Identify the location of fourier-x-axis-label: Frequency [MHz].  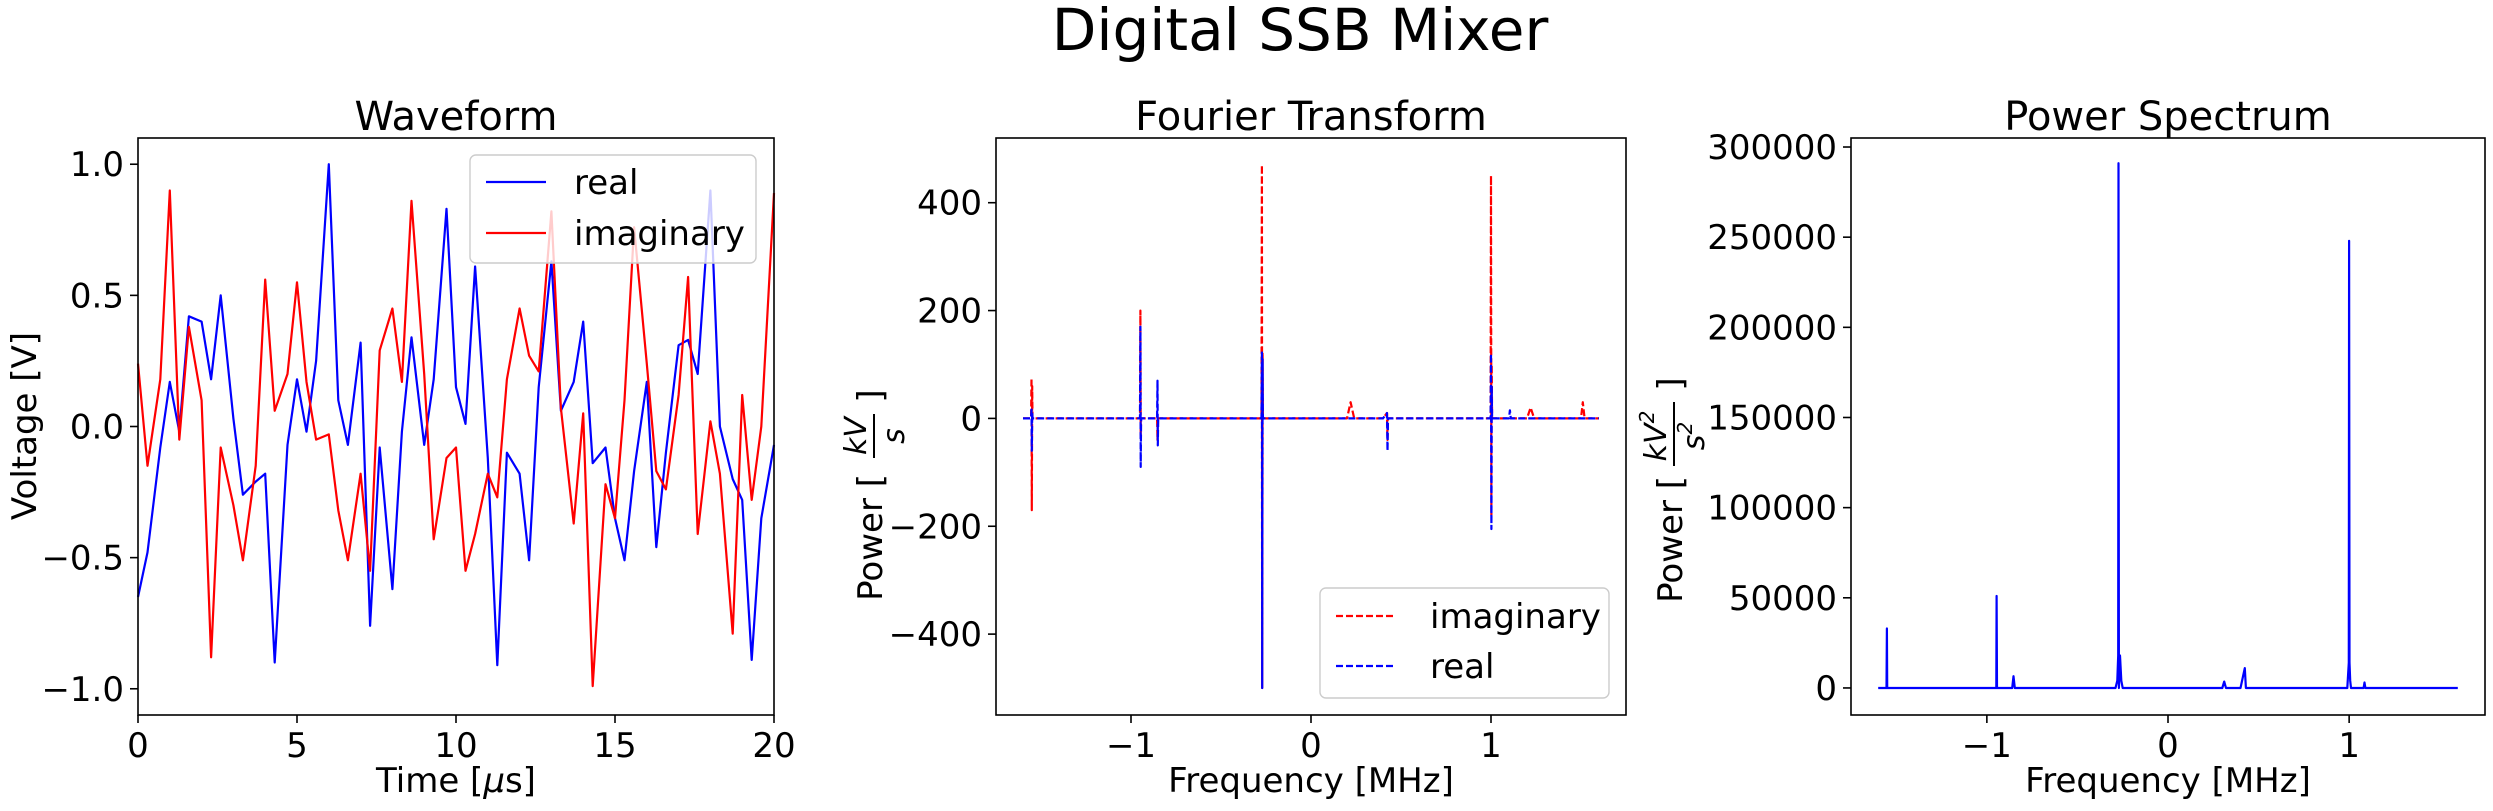
(1311, 781).